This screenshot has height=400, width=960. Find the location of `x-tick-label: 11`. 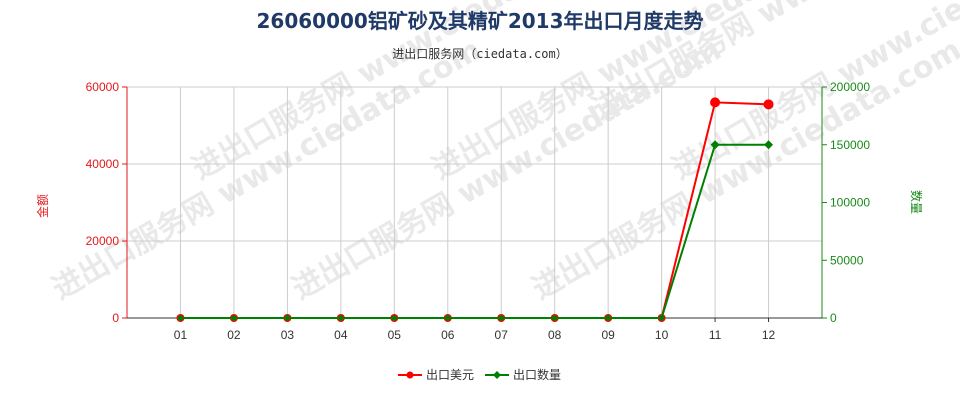

x-tick-label: 11 is located at coordinates (715, 335).